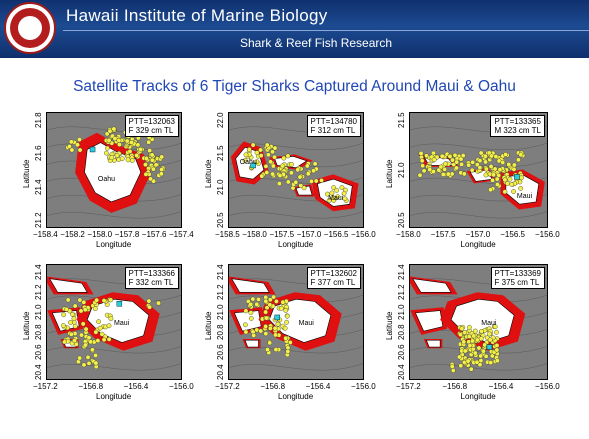 Image resolution: width=589 pixels, height=439 pixels. What do you see at coordinates (296, 244) in the screenshot?
I see `x-axis-label: Longitude` at bounding box center [296, 244].